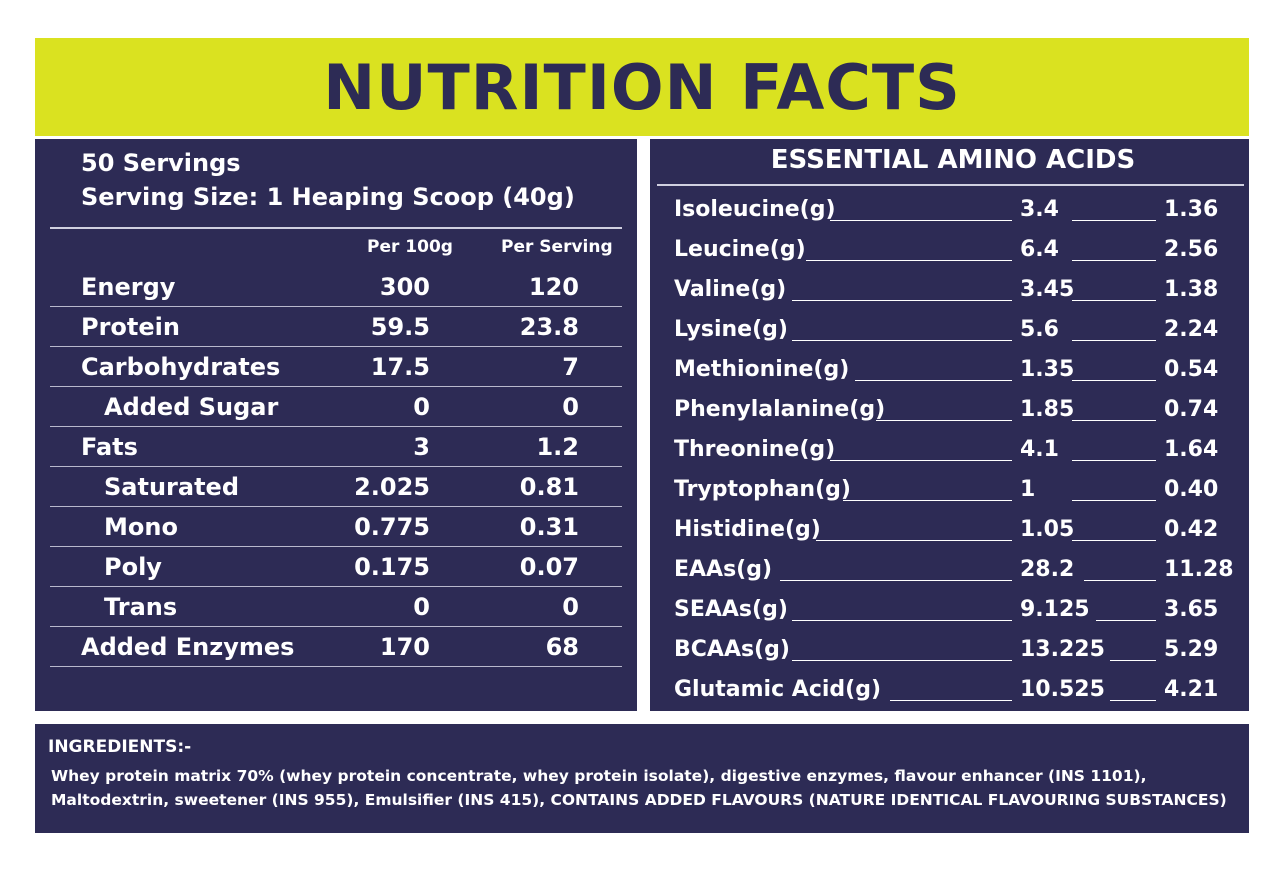  Describe the element at coordinates (1047, 409) in the screenshot. I see `per-100g-value: 1.85` at that location.